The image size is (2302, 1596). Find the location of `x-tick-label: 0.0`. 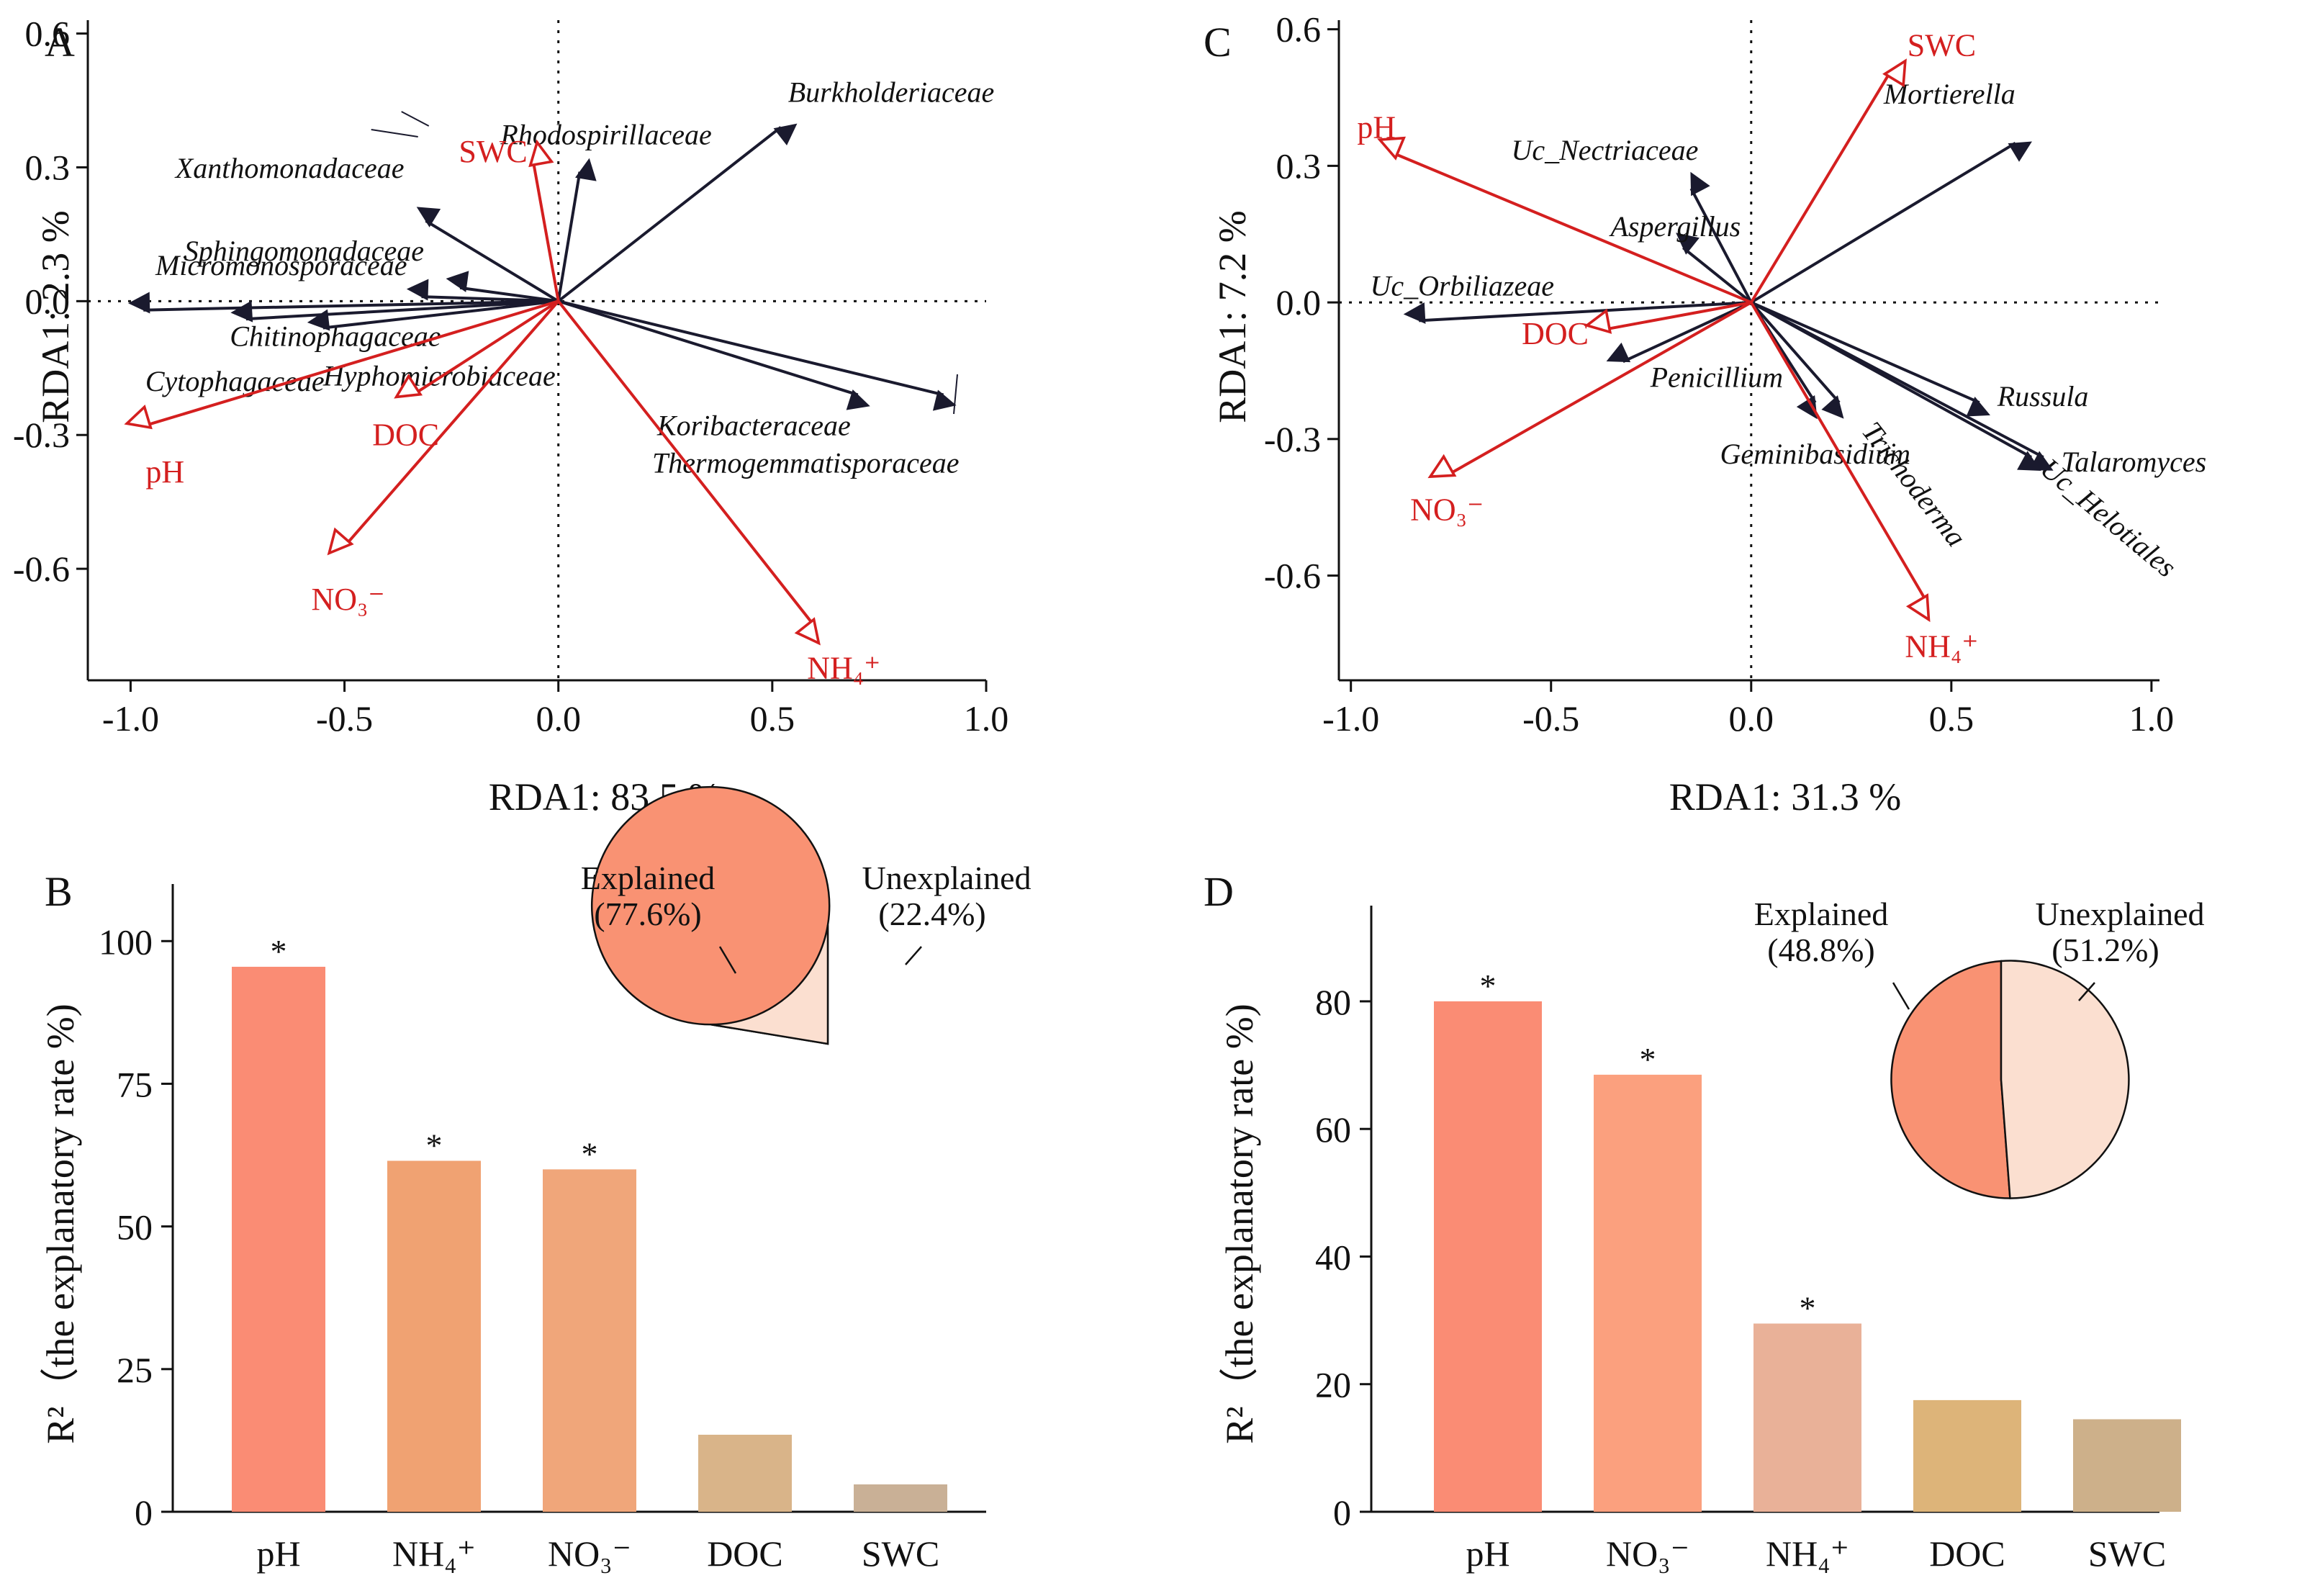

x-tick-label: 0.0 is located at coordinates (1751, 718).